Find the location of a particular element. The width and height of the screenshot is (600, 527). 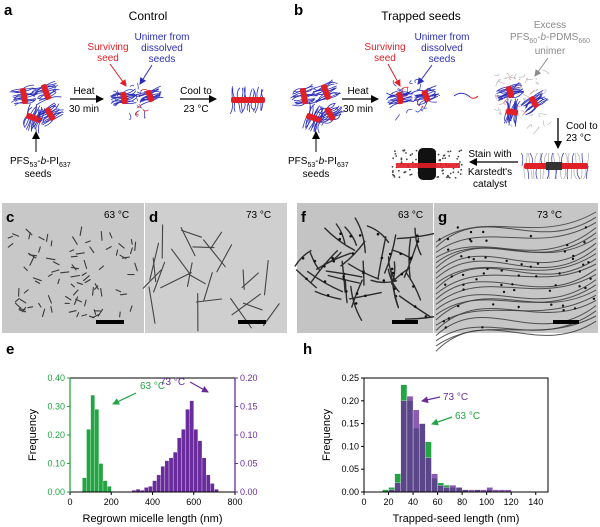

tem-image-c: c 63 °C is located at coordinates (73, 268).